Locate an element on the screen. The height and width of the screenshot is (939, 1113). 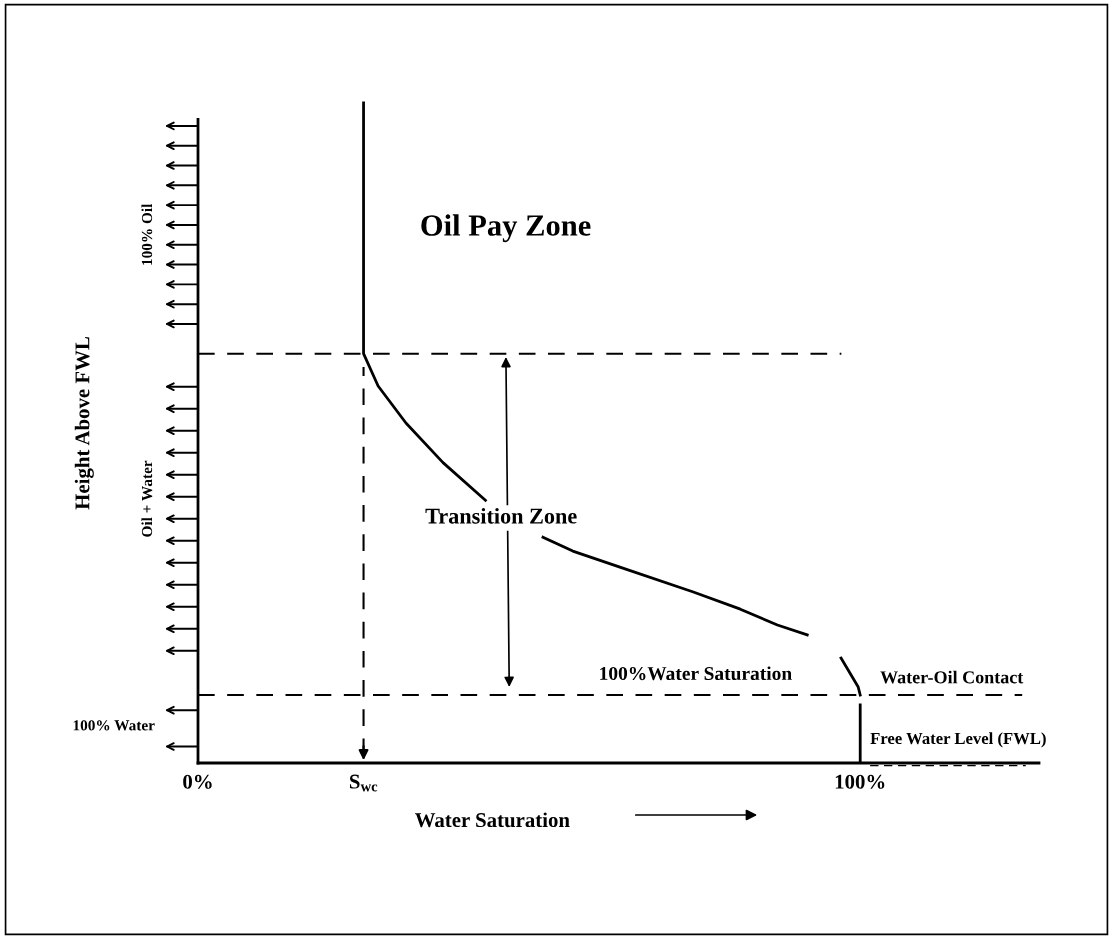
text: Oil + Water is located at coordinates (147, 498).